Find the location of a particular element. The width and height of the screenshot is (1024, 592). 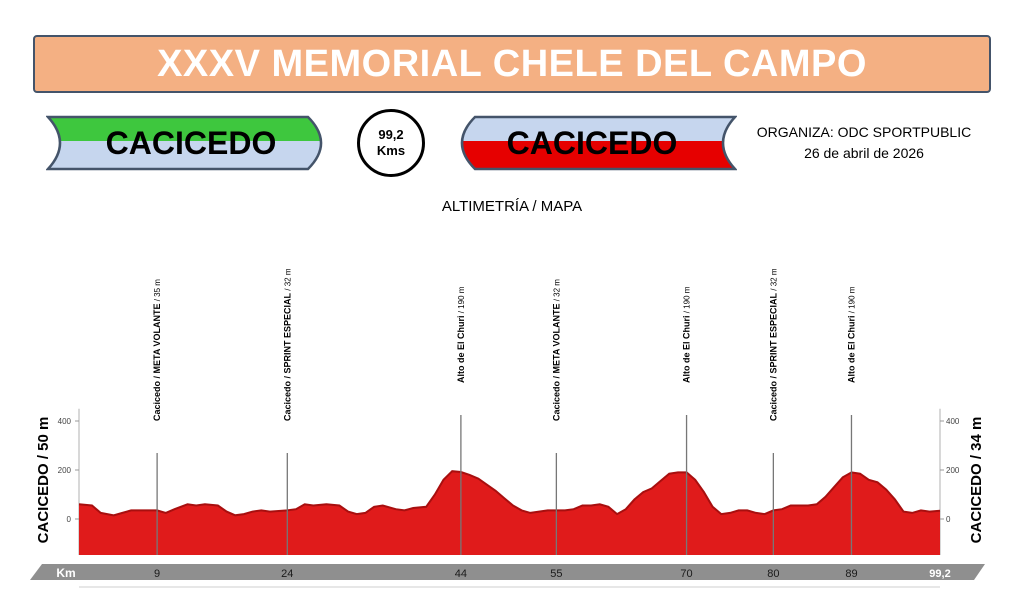

start-name: CACICEDO is located at coordinates (191, 142).